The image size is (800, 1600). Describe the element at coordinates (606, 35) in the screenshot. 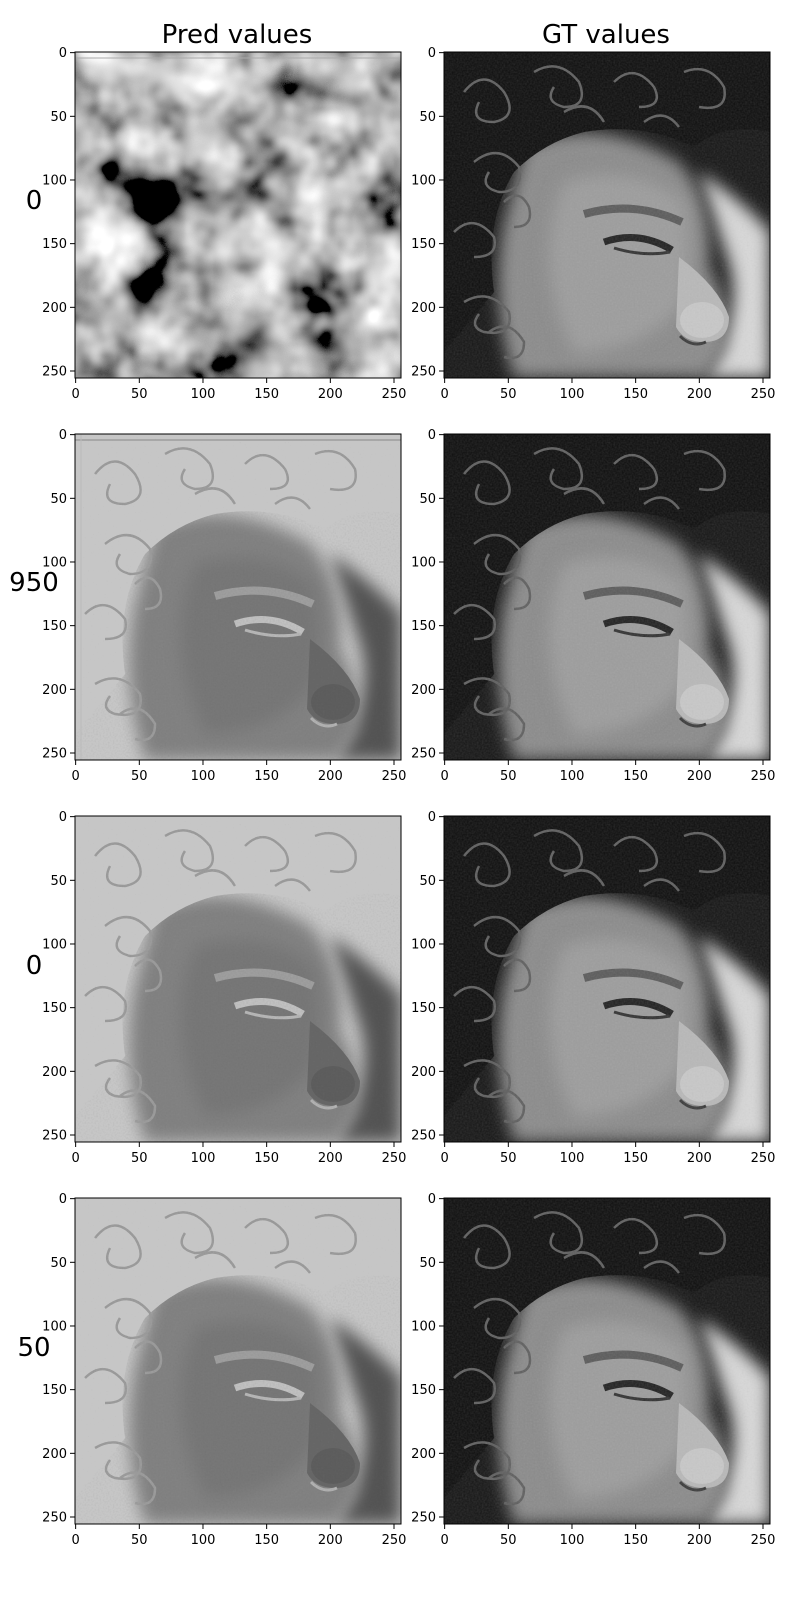

I see `column-title-gt: GT values` at that location.